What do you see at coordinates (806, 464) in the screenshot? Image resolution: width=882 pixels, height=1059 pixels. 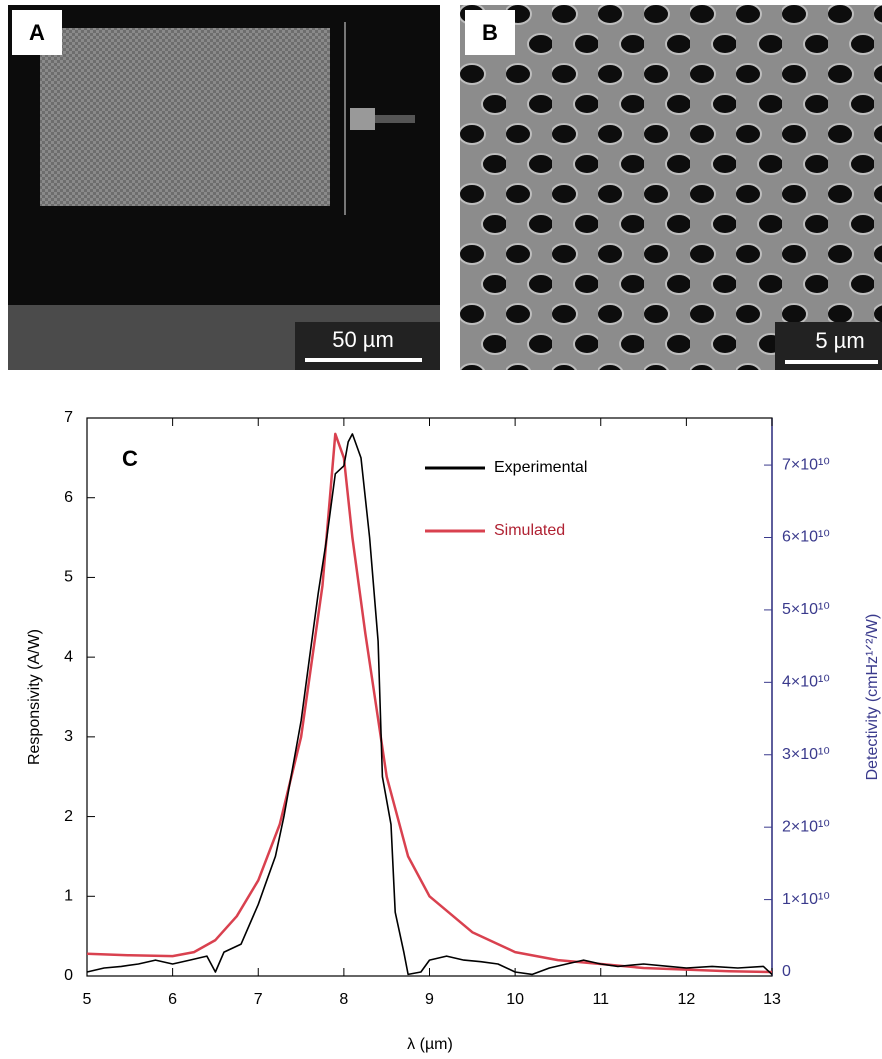 I see `y2-tick-label: 7×10¹⁰` at bounding box center [806, 464].